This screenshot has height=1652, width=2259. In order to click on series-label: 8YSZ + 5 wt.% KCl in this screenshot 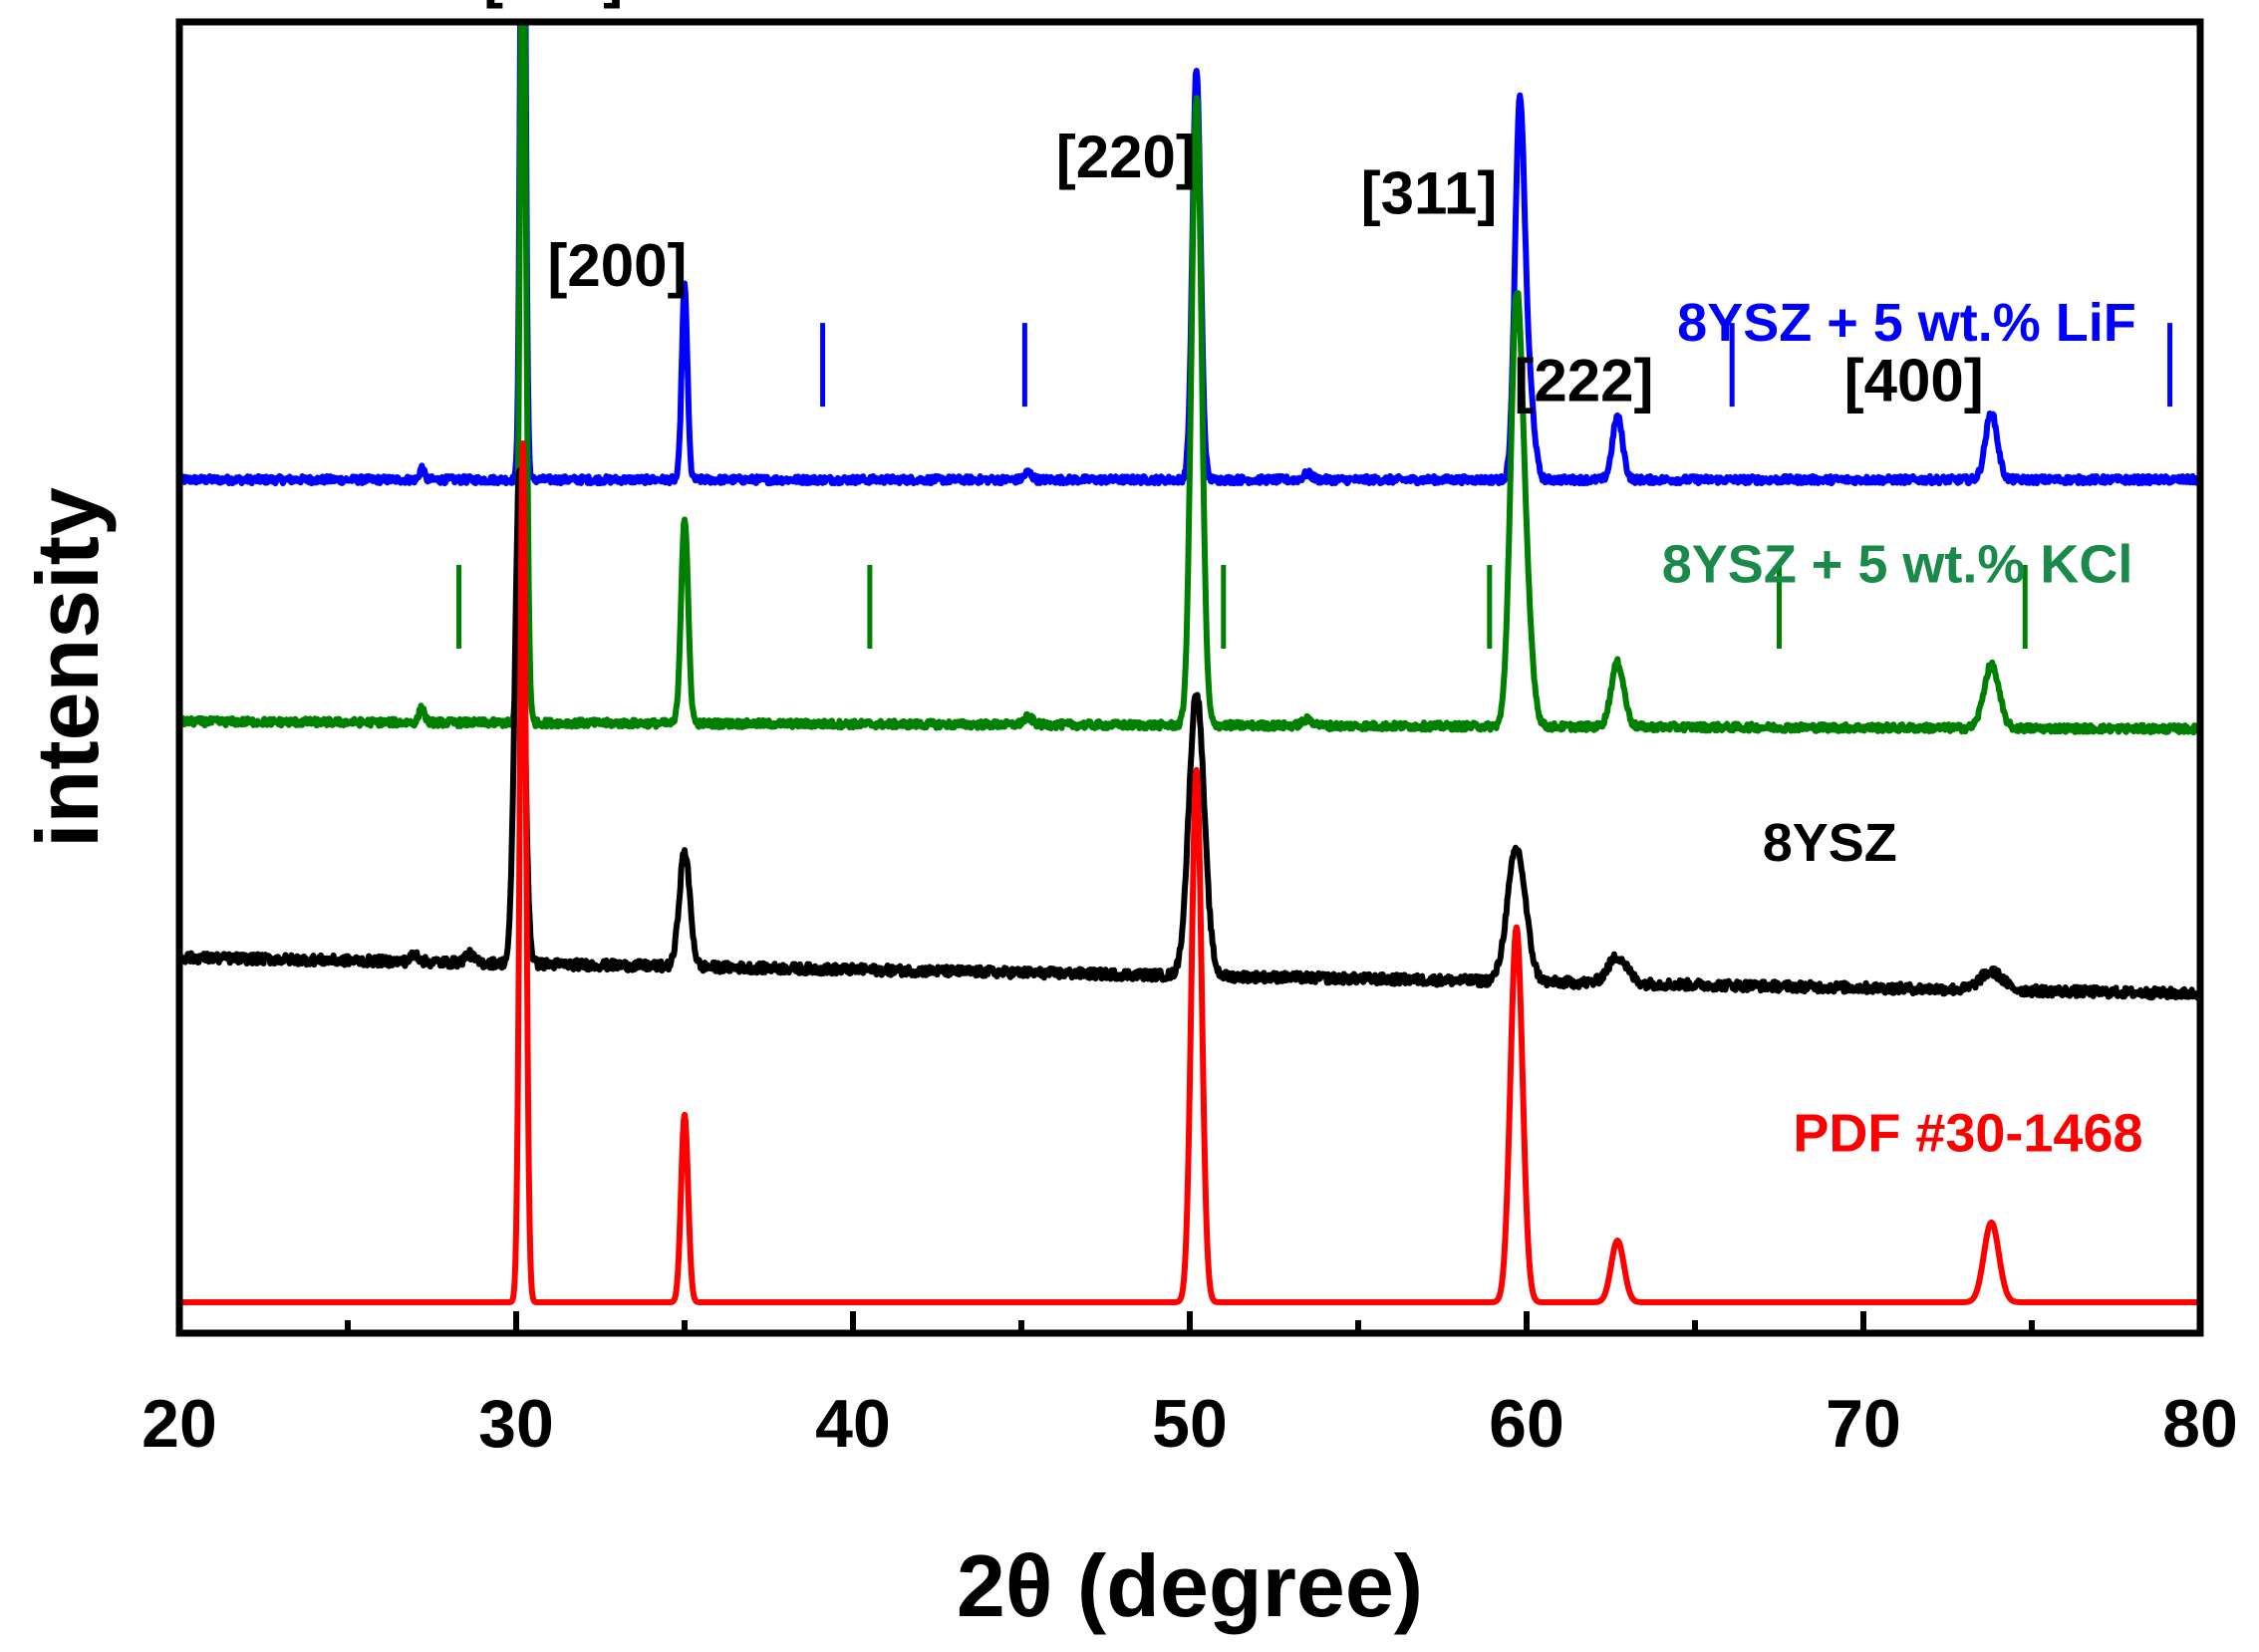, I will do `click(1897, 565)`.